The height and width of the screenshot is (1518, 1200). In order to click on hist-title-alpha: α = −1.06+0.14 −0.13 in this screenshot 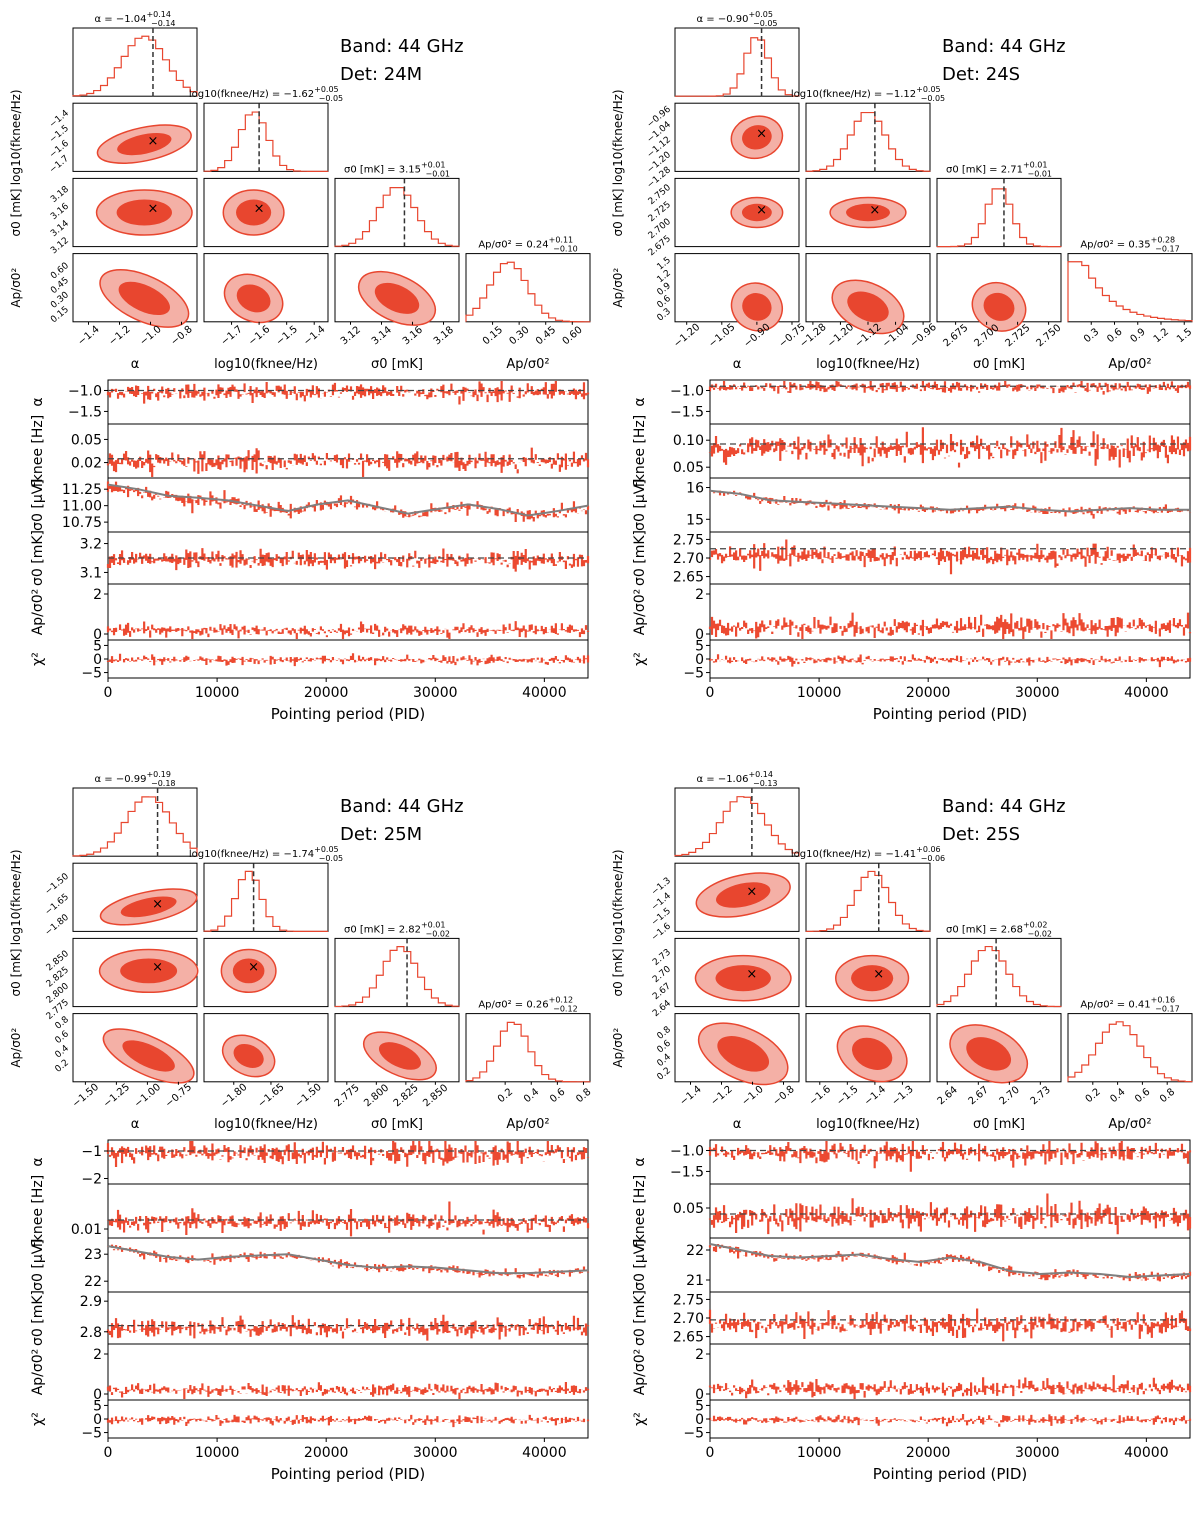, I will do `click(736, 779)`.